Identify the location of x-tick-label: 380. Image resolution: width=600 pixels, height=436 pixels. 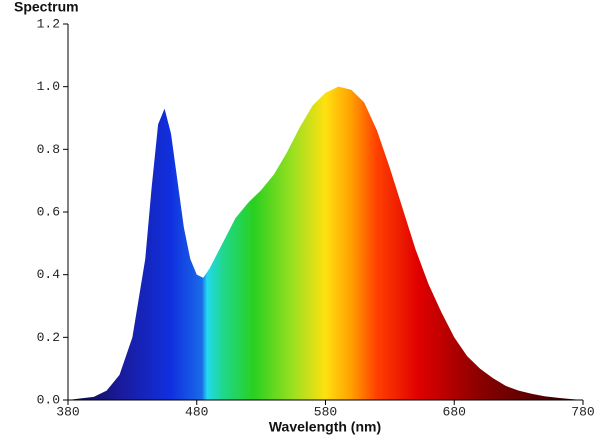
(67, 411).